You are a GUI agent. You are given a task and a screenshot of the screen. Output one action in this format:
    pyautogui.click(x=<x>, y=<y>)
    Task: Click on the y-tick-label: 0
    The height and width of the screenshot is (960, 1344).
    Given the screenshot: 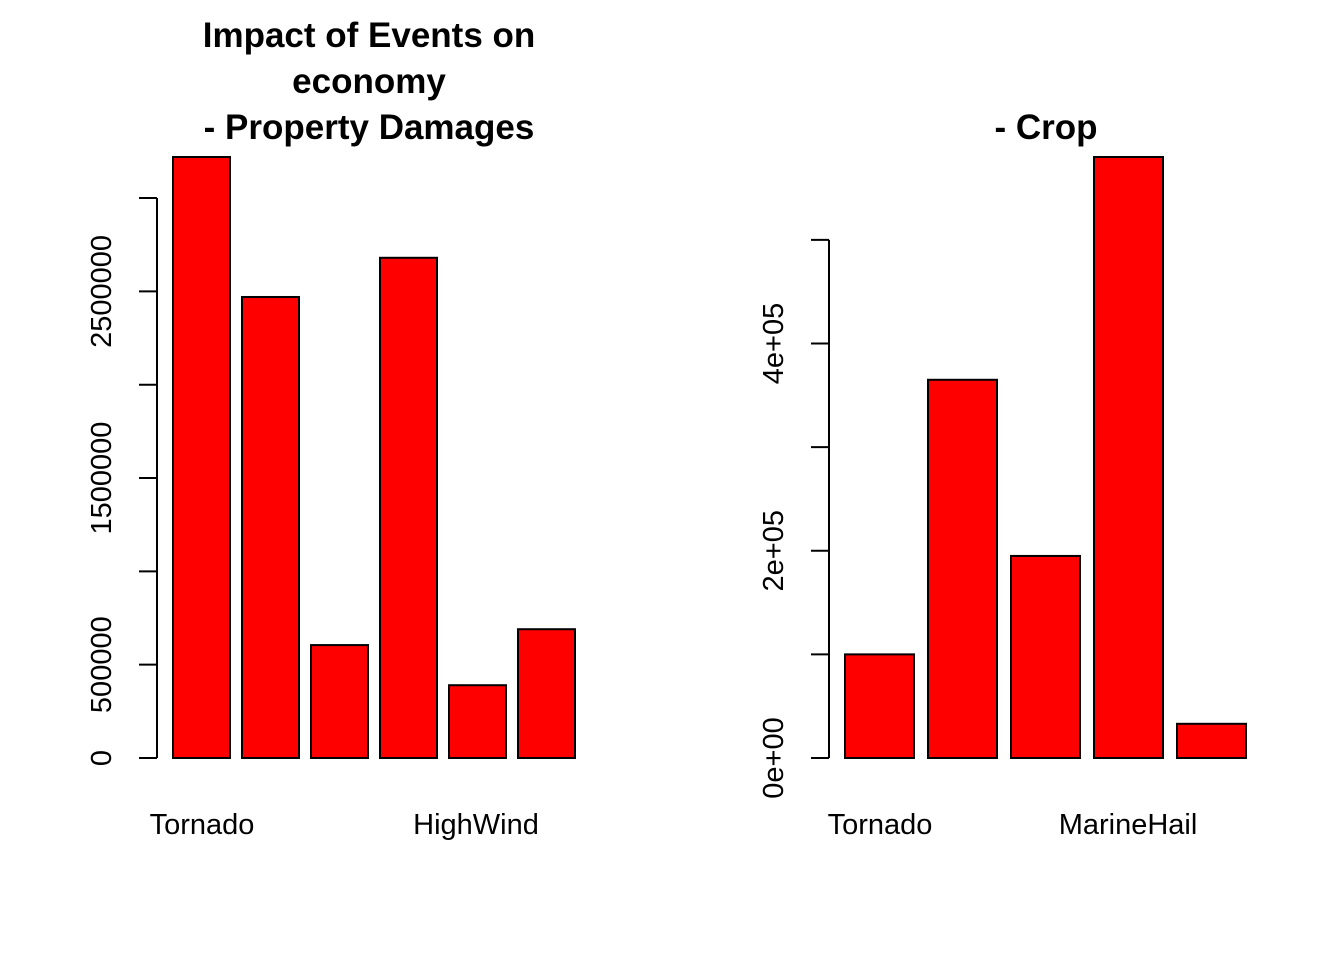 What is the action you would take?
    pyautogui.click(x=102, y=758)
    